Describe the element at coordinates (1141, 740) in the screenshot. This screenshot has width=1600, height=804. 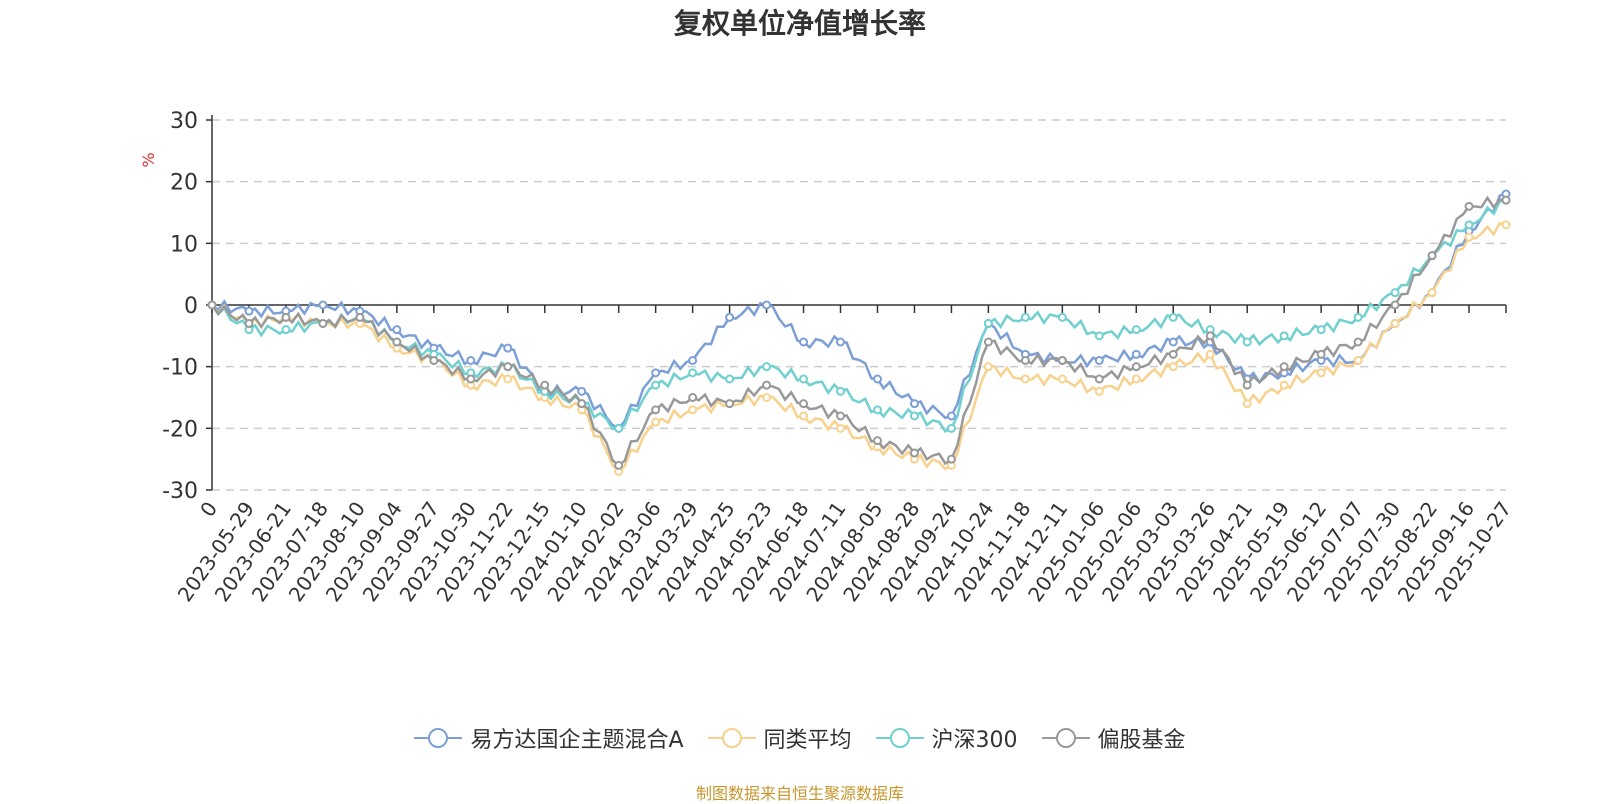
I see `legend-label: 偏股基金` at that location.